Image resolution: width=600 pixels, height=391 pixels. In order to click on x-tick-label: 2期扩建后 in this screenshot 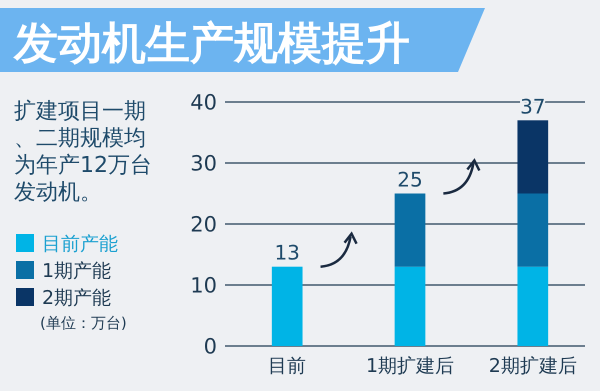, I will do `click(532, 366)`.